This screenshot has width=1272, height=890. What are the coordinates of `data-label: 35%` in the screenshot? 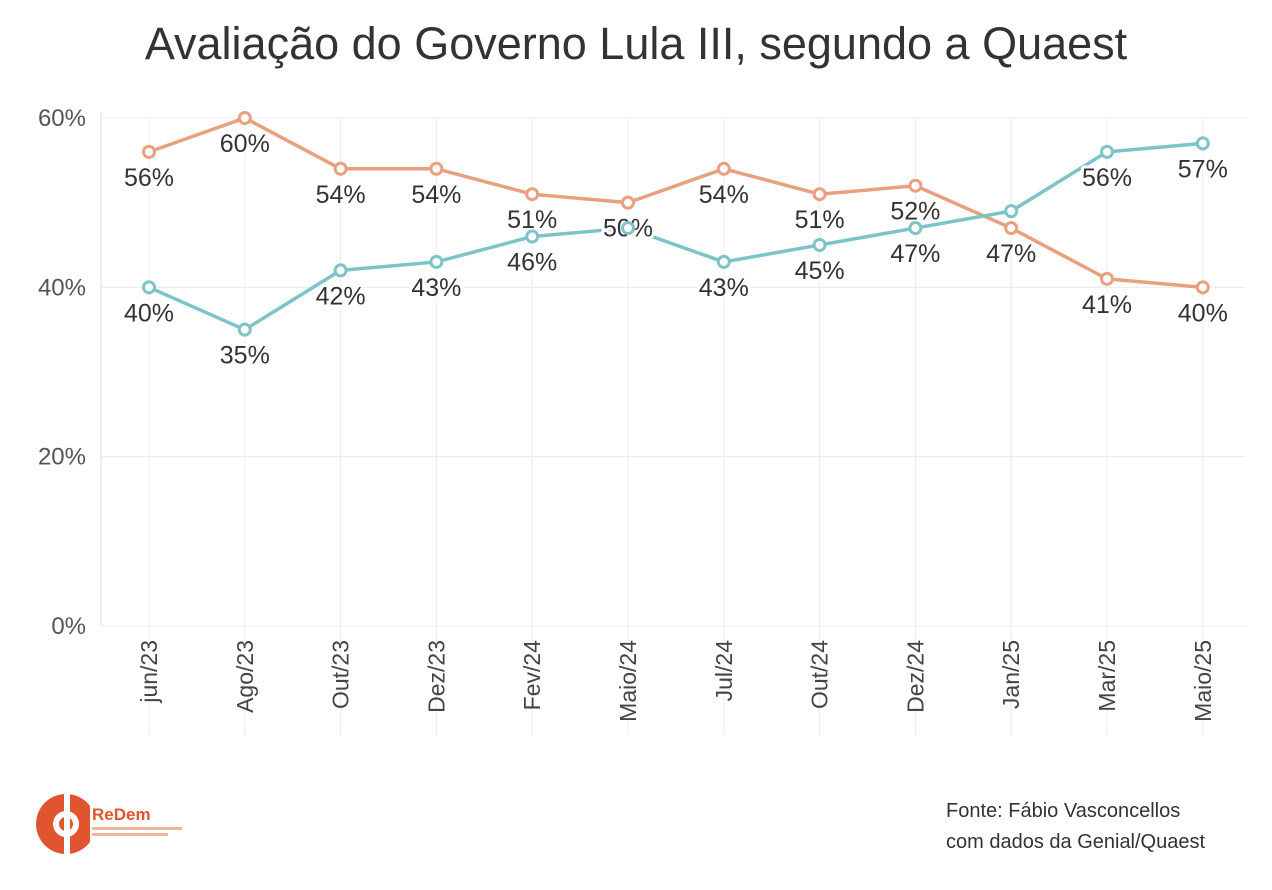 It's located at (245, 356).